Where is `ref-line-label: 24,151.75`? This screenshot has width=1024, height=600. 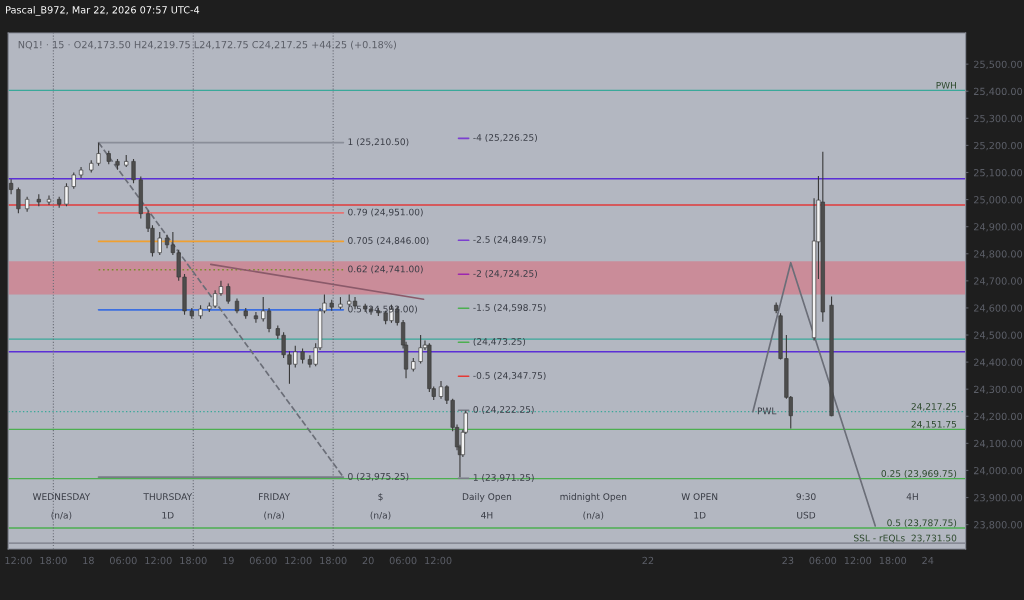 ref-line-label: 24,151.75 is located at coordinates (934, 424).